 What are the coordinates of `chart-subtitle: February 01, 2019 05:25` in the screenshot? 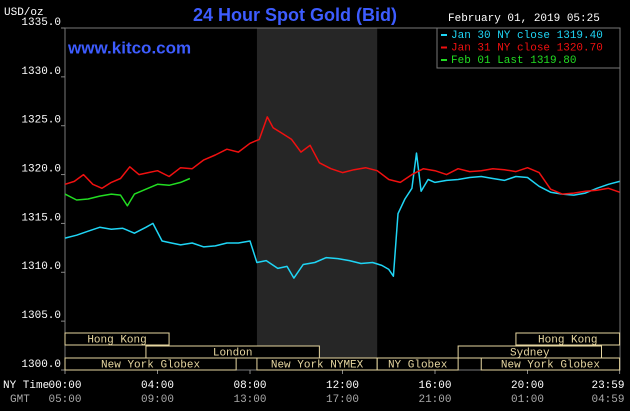 It's located at (524, 19).